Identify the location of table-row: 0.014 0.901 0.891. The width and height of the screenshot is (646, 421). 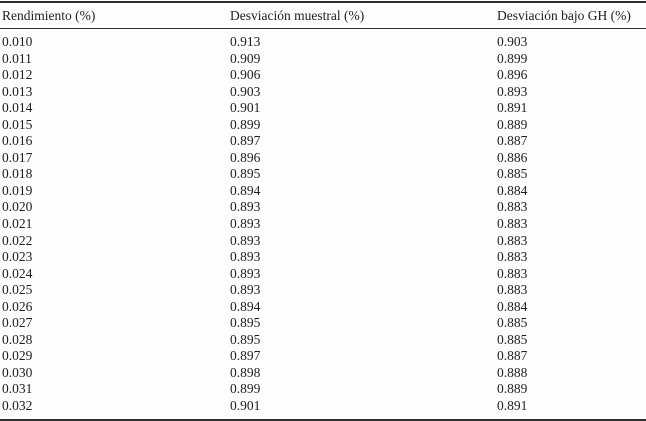
(323, 108).